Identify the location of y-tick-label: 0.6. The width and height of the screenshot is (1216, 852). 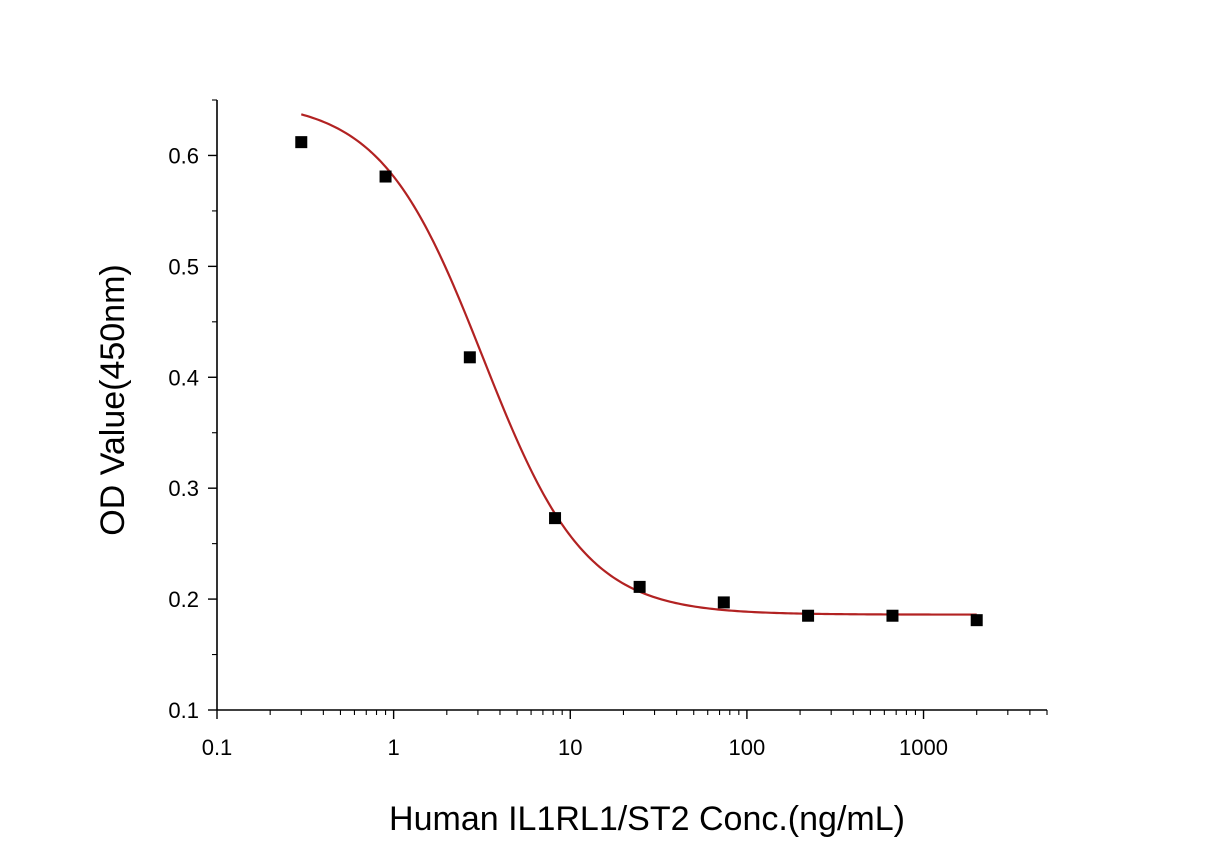
(183, 155).